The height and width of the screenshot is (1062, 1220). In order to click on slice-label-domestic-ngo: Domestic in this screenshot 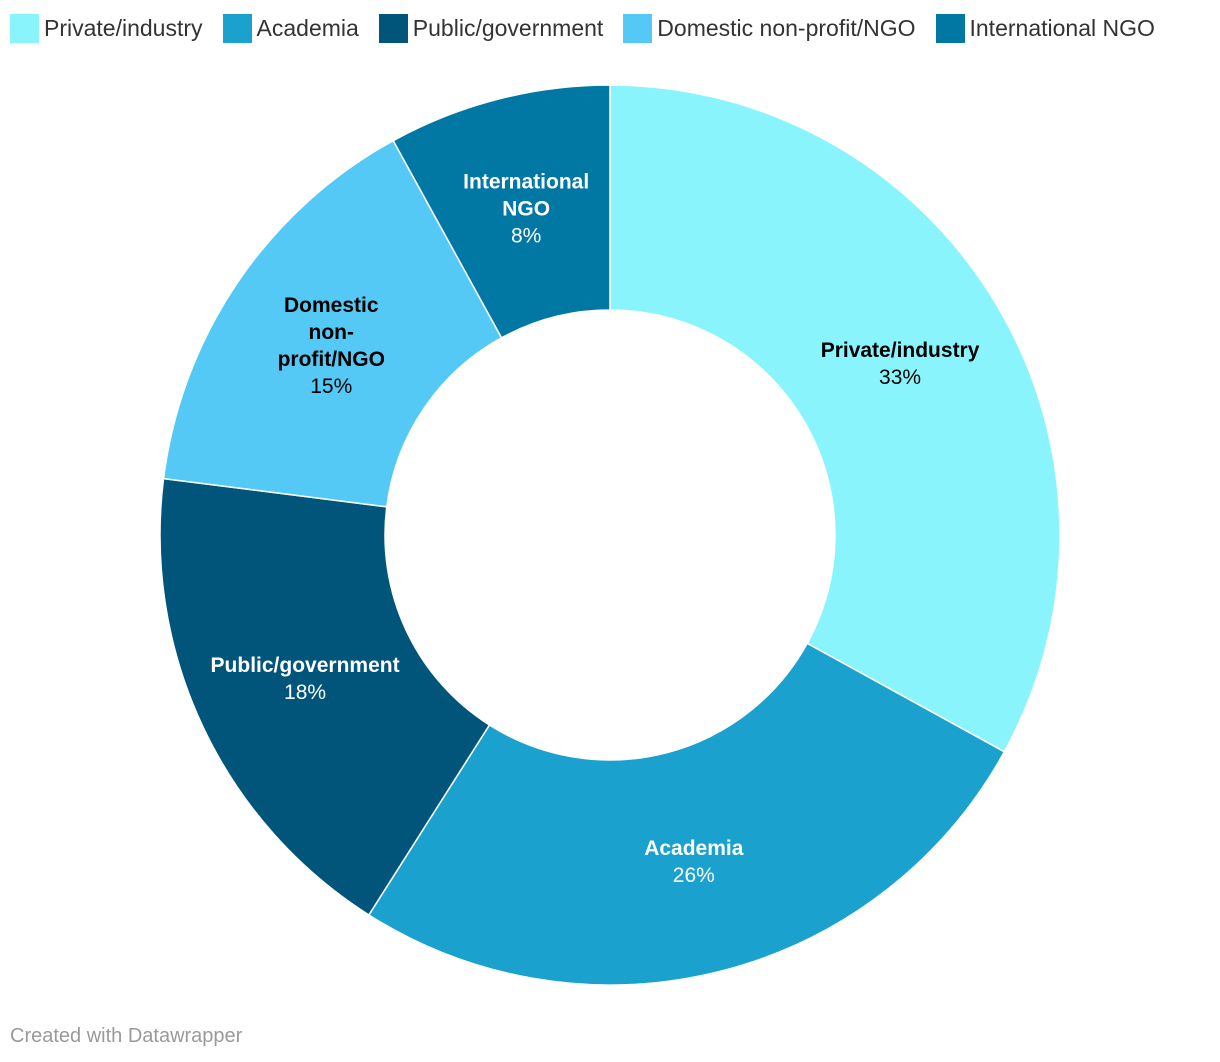, I will do `click(331, 305)`.